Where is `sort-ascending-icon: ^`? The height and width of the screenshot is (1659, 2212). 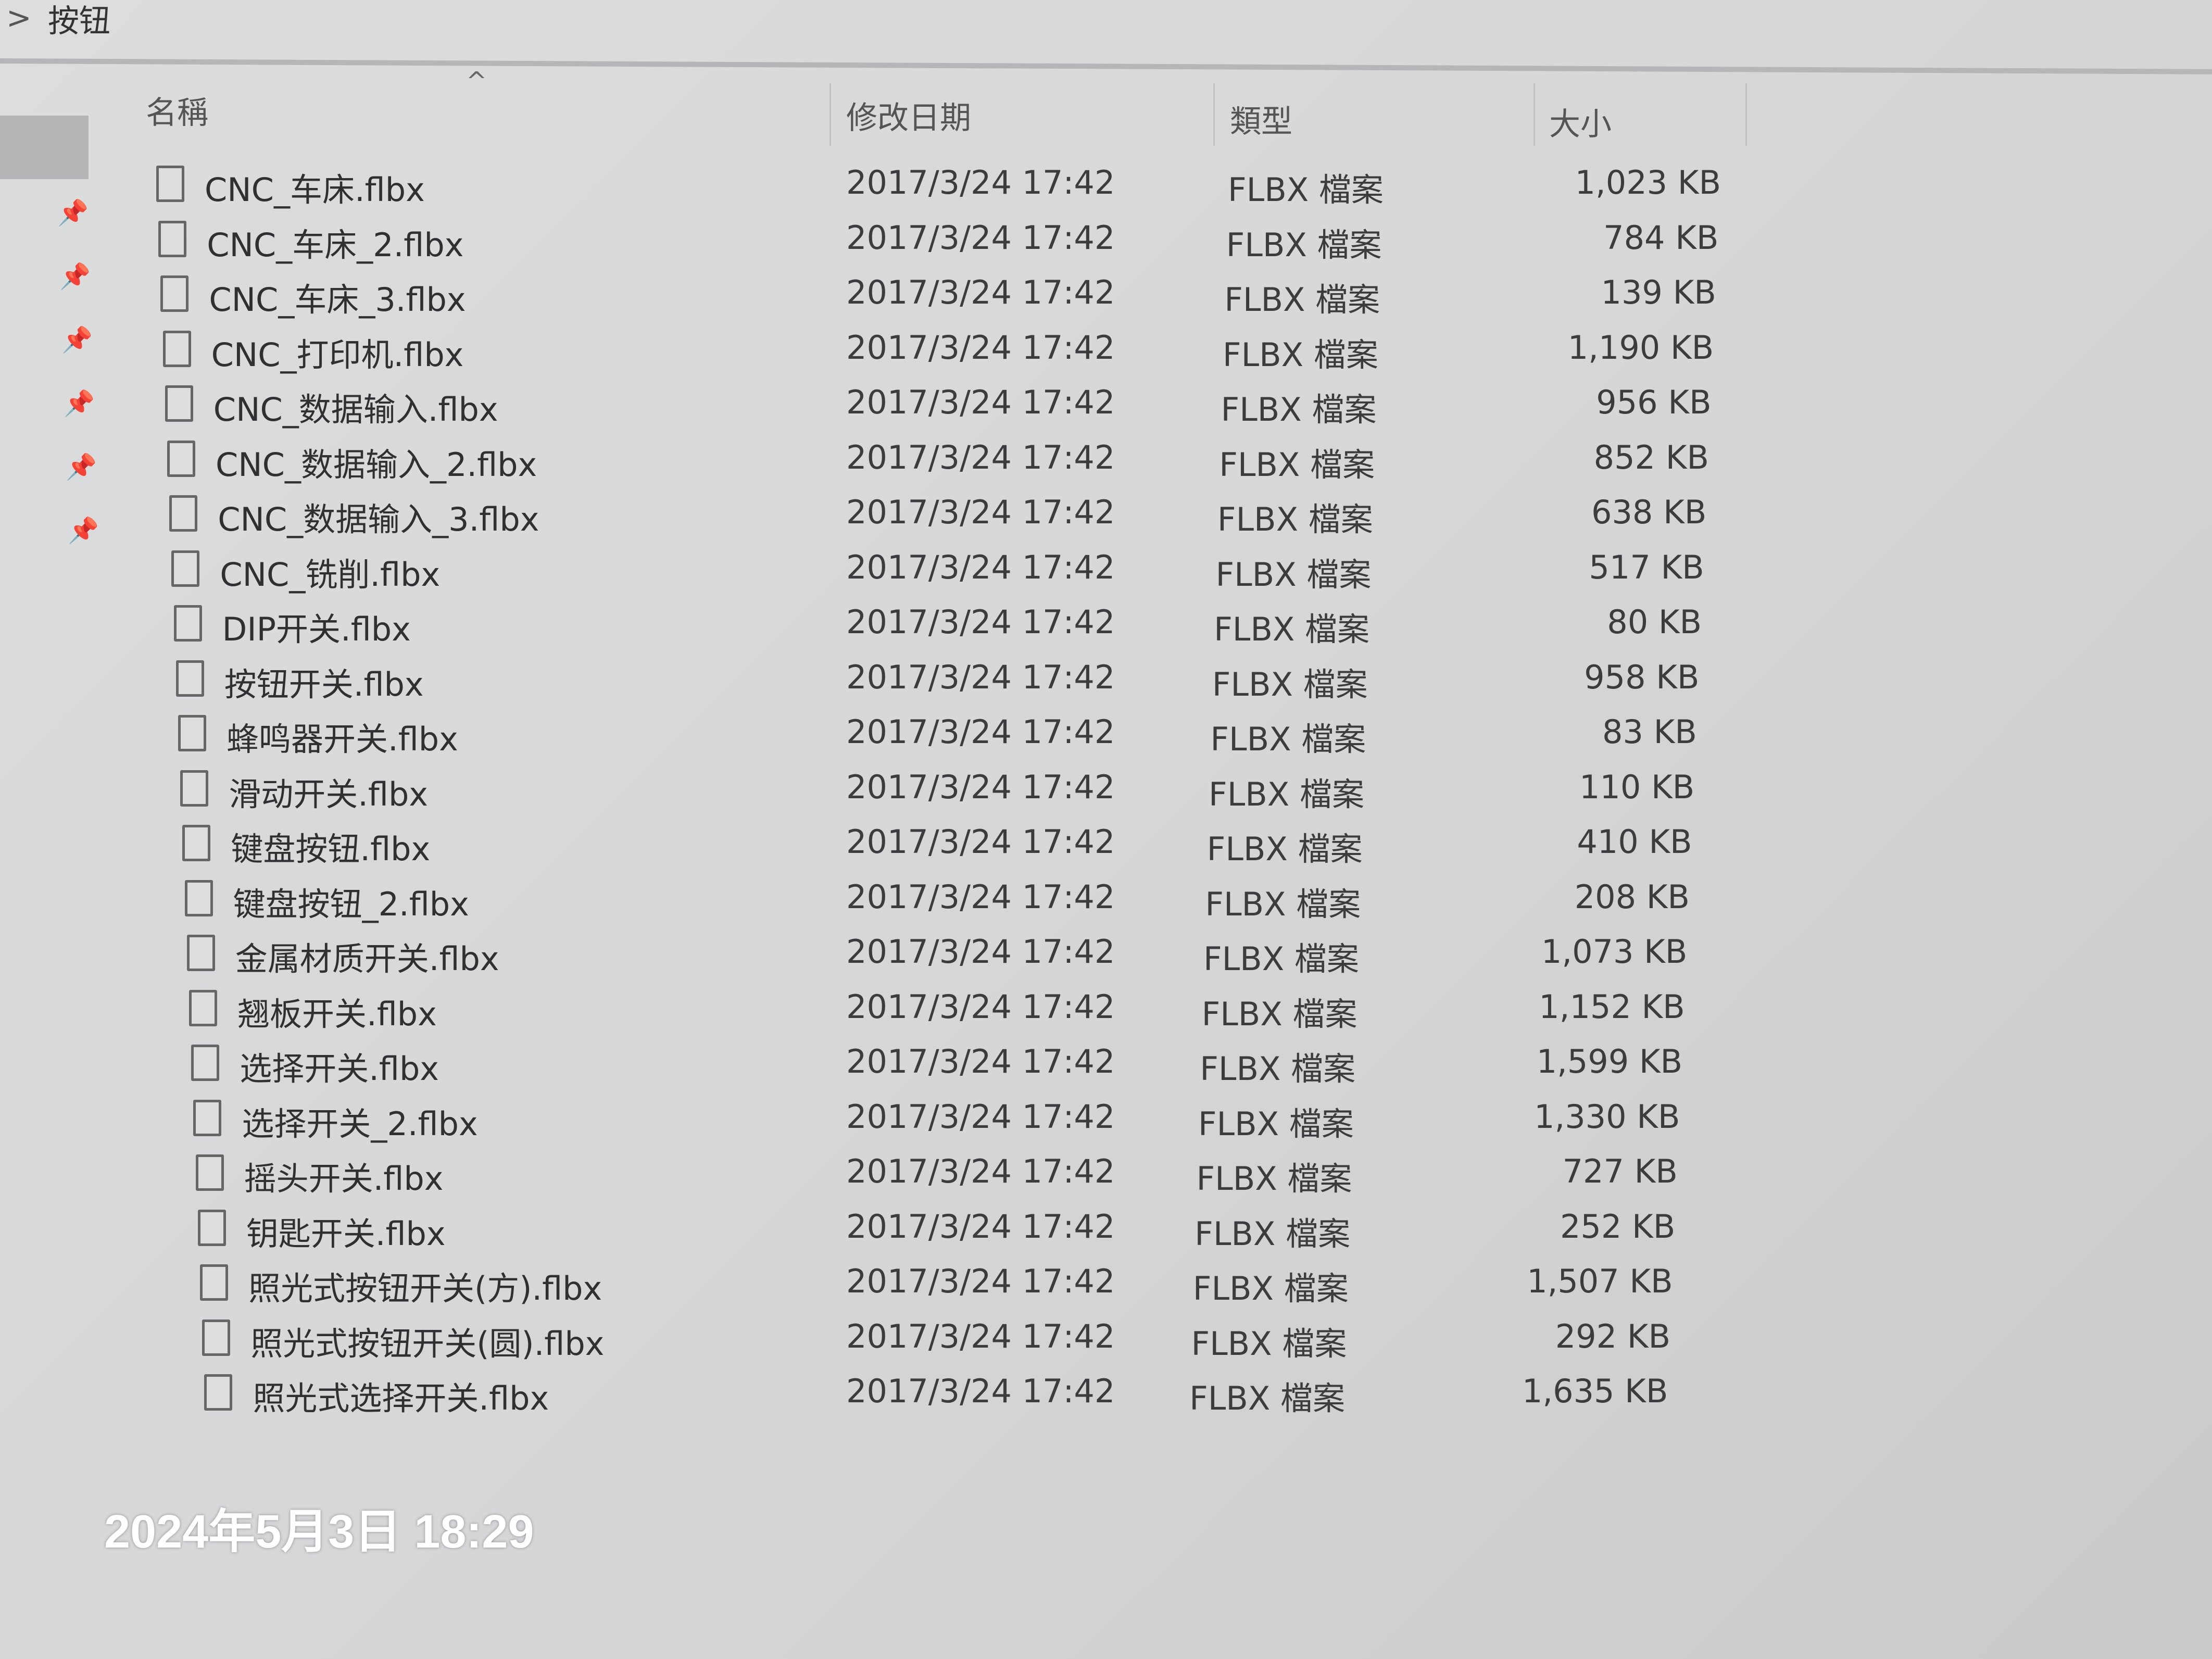
sort-ascending-icon: ^ is located at coordinates (476, 81).